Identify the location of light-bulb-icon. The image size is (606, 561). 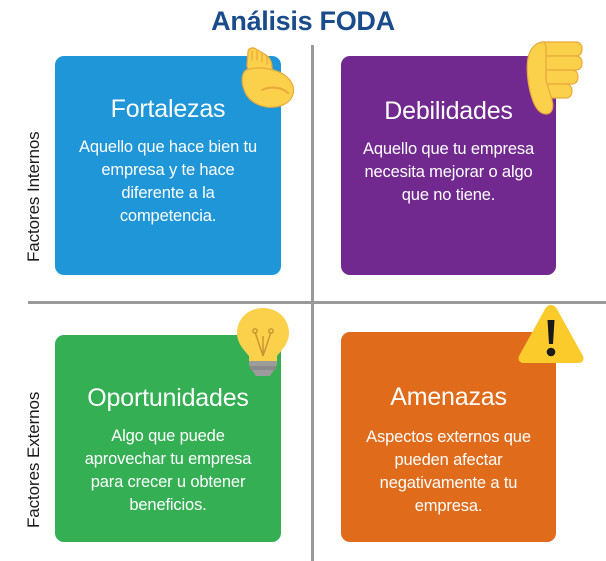
(263, 342).